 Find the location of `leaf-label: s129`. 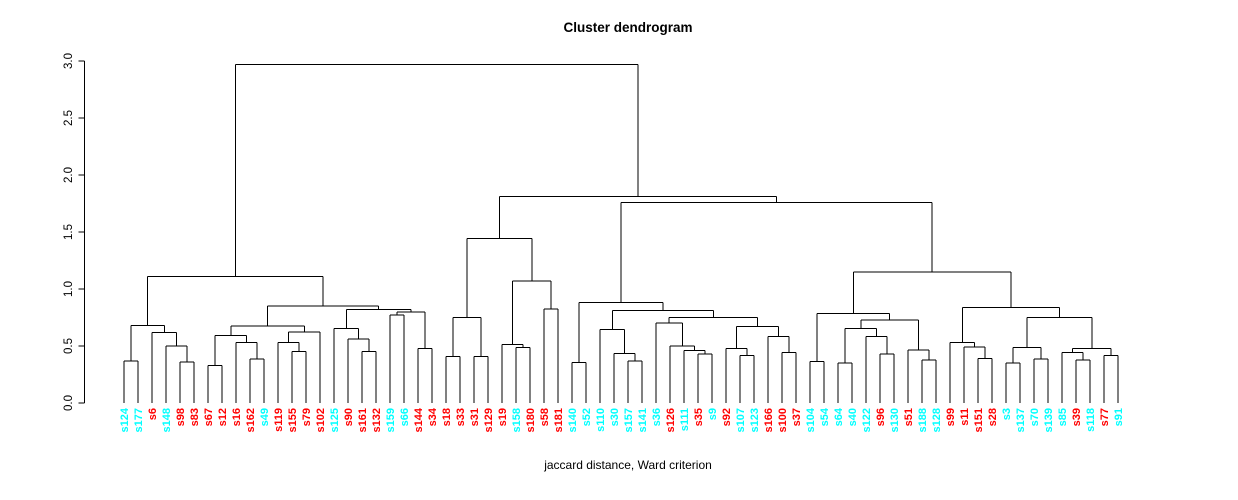

leaf-label: s129 is located at coordinates (489, 420).